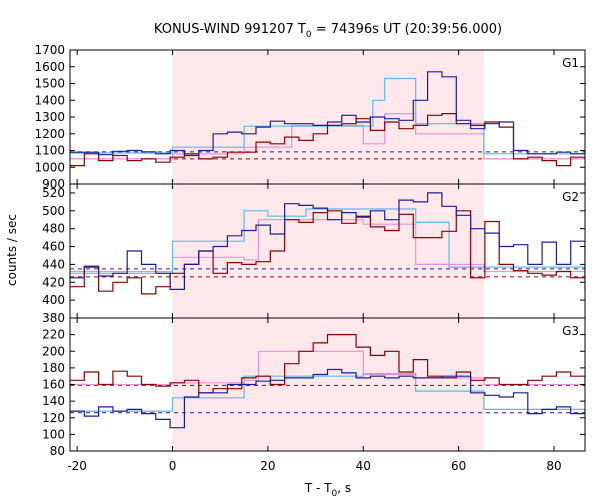 The height and width of the screenshot is (500, 600). What do you see at coordinates (49, 84) in the screenshot?
I see `y-tick-label: 1500` at bounding box center [49, 84].